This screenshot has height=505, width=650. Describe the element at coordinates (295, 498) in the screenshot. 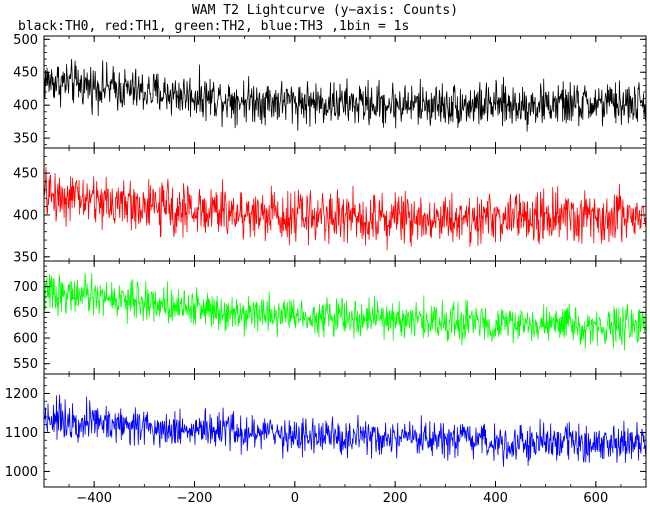

I see `x-tick-label: 0` at that location.